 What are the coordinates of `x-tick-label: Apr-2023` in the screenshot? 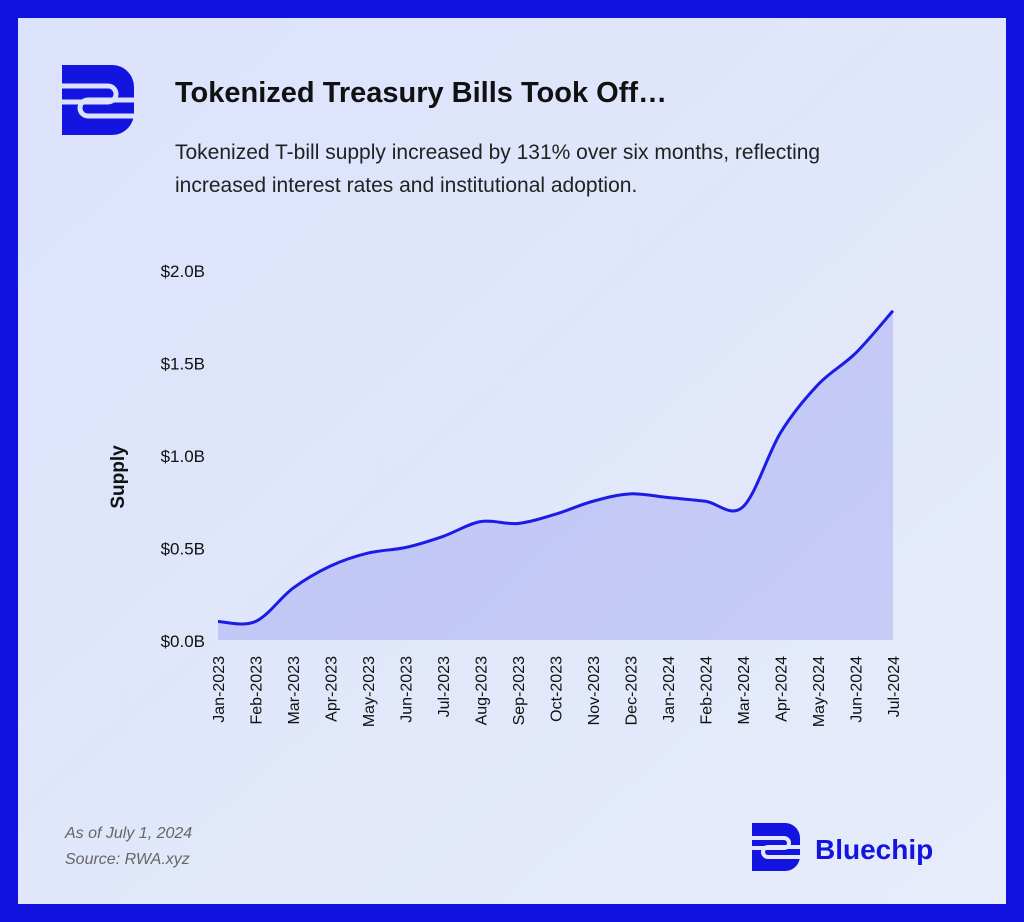 It's located at (332, 689).